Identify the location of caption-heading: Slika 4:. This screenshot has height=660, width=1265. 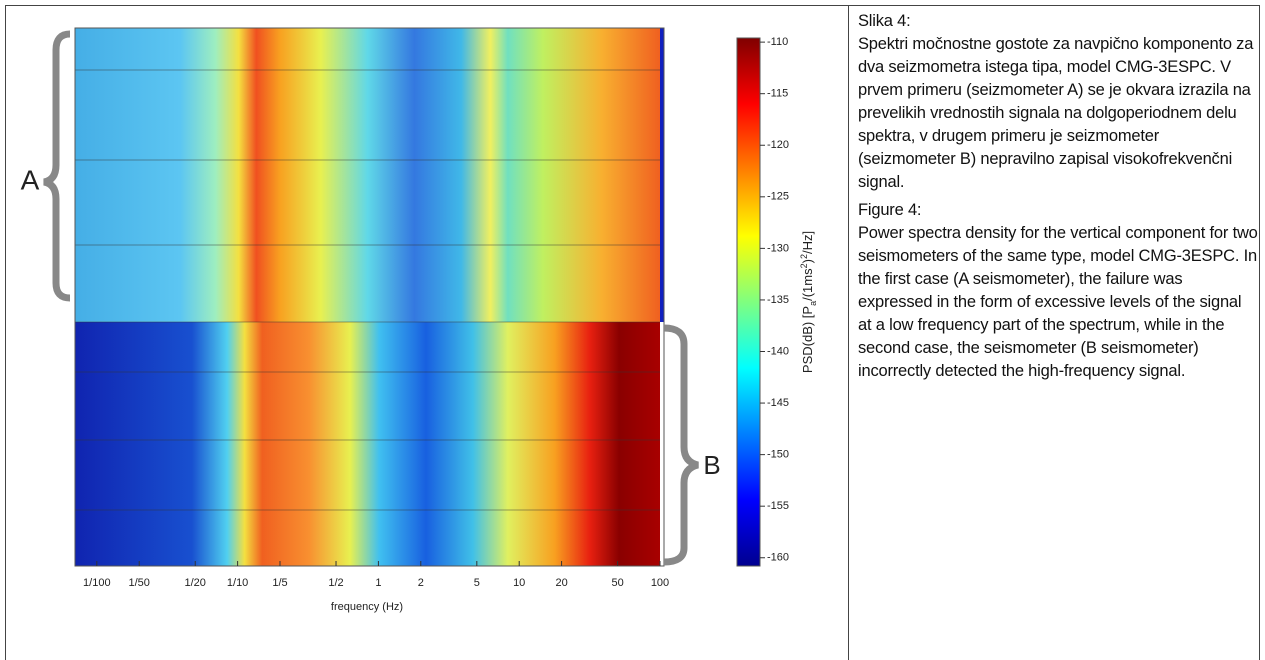
(884, 21).